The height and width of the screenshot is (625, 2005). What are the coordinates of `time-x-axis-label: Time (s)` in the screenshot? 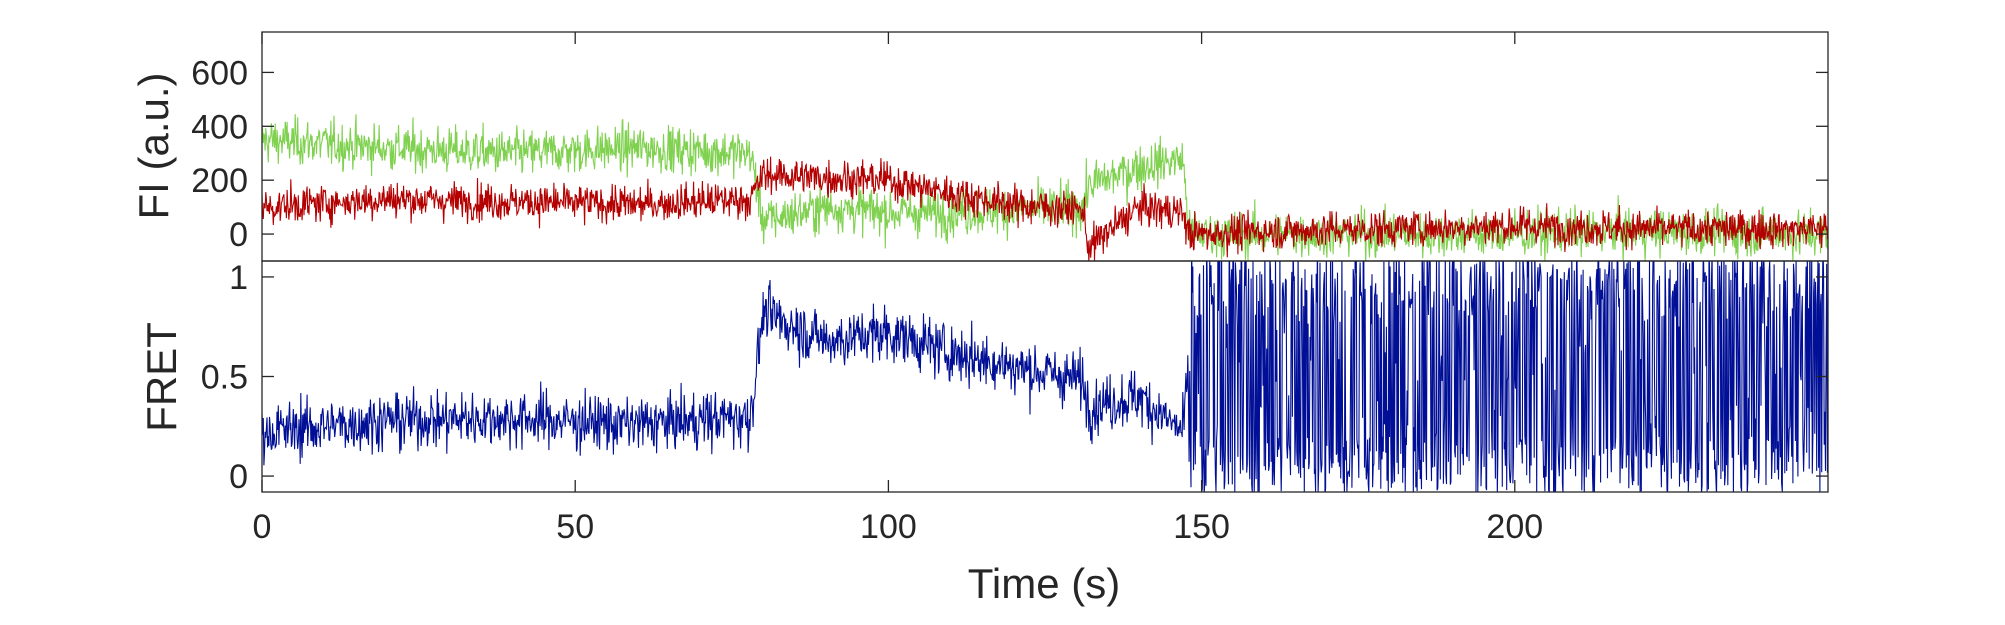 It's located at (1044, 583).